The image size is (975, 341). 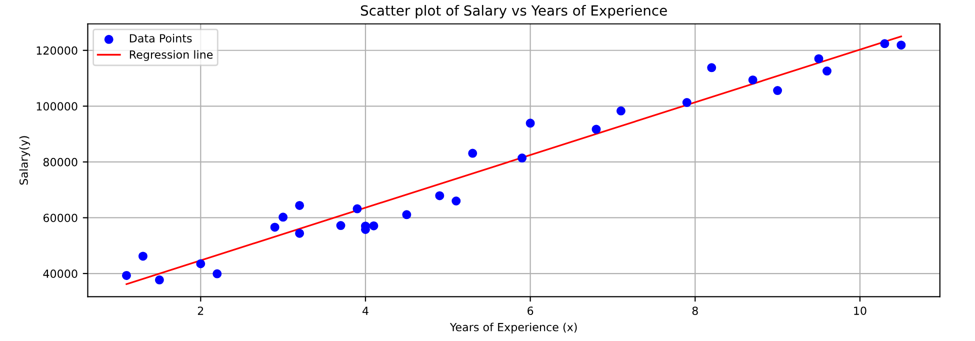 I want to click on y-tick-label: 100000, so click(x=57, y=106).